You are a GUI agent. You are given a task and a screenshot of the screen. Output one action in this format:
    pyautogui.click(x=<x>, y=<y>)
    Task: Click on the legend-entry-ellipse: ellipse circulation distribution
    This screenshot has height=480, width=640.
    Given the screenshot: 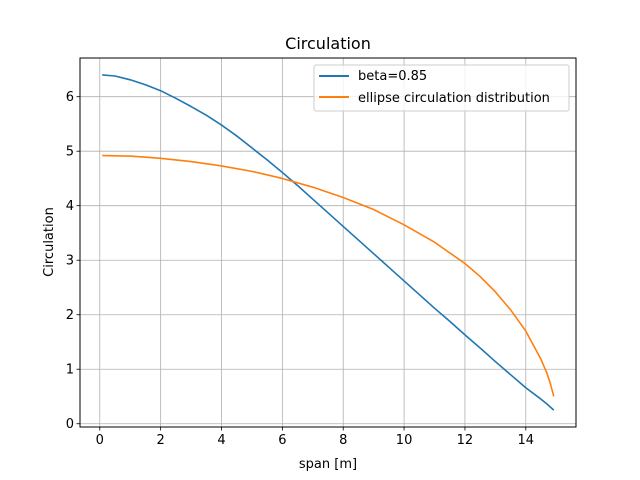 What is the action you would take?
    pyautogui.click(x=454, y=98)
    